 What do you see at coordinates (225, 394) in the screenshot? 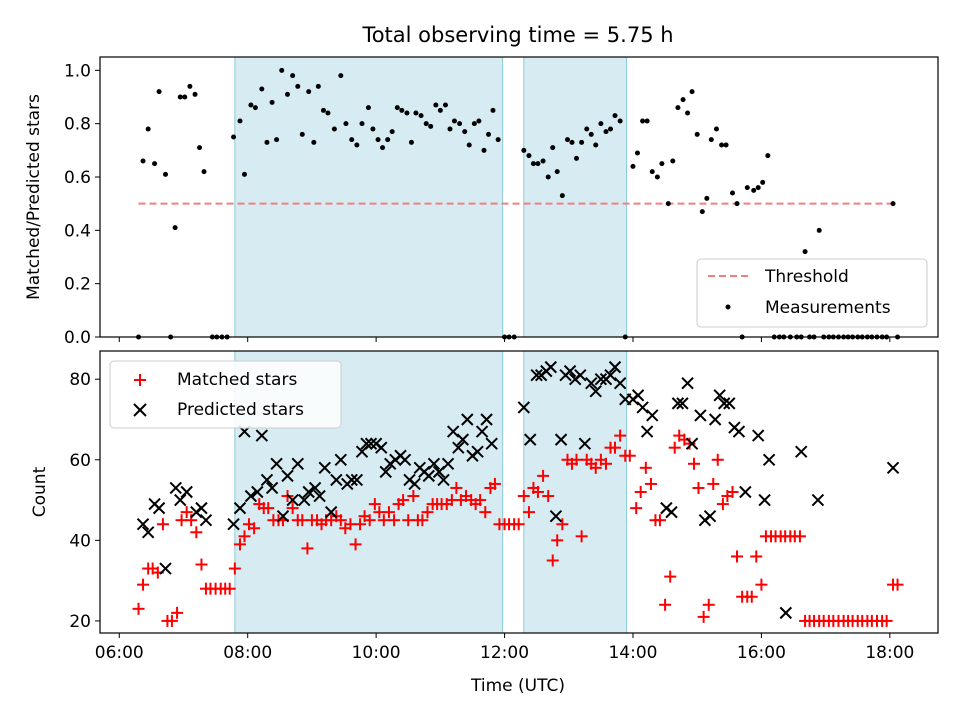
I see `bottom-legend-box` at bounding box center [225, 394].